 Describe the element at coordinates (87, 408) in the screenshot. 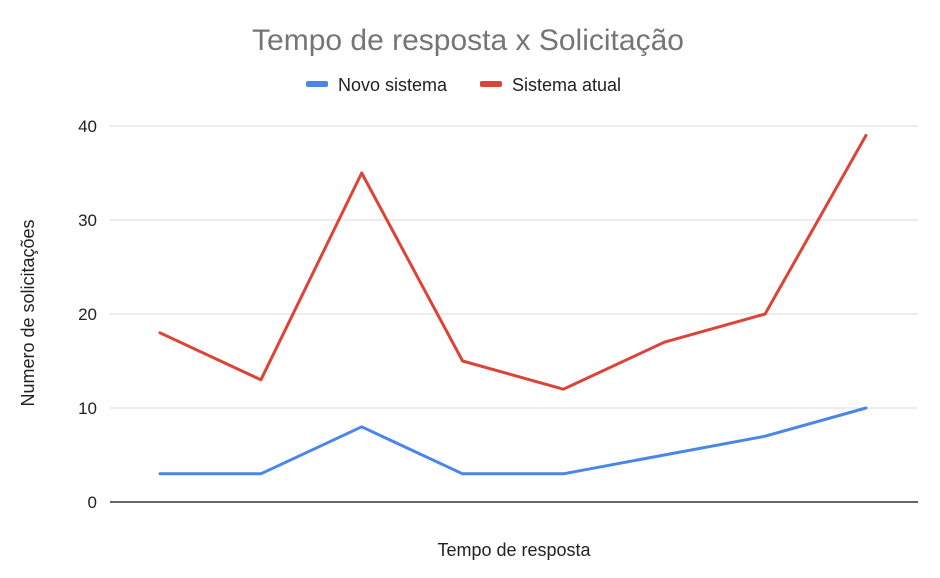

I see `y-tick-label: 10` at that location.